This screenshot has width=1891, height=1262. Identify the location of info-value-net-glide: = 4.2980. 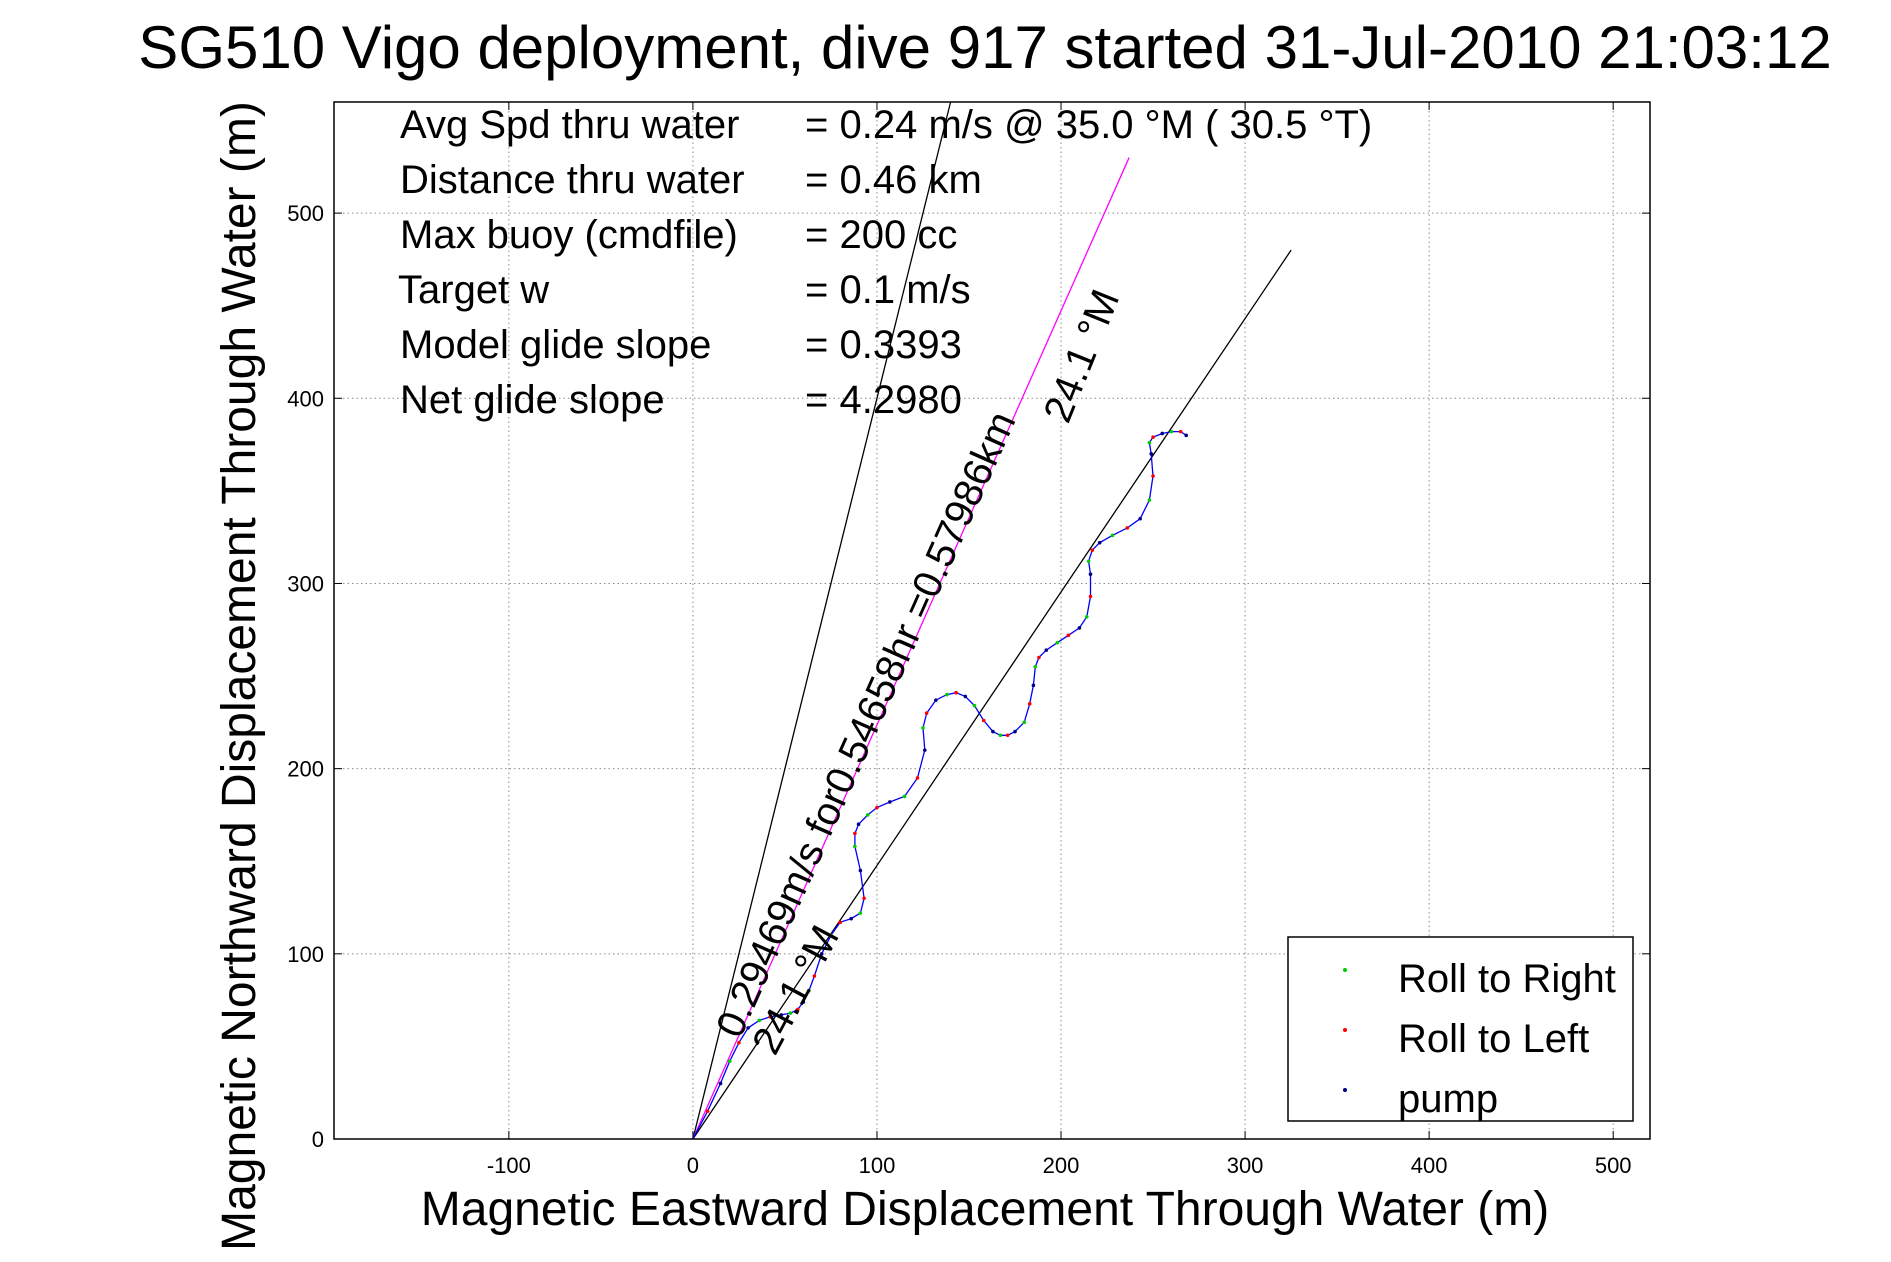
(883, 400).